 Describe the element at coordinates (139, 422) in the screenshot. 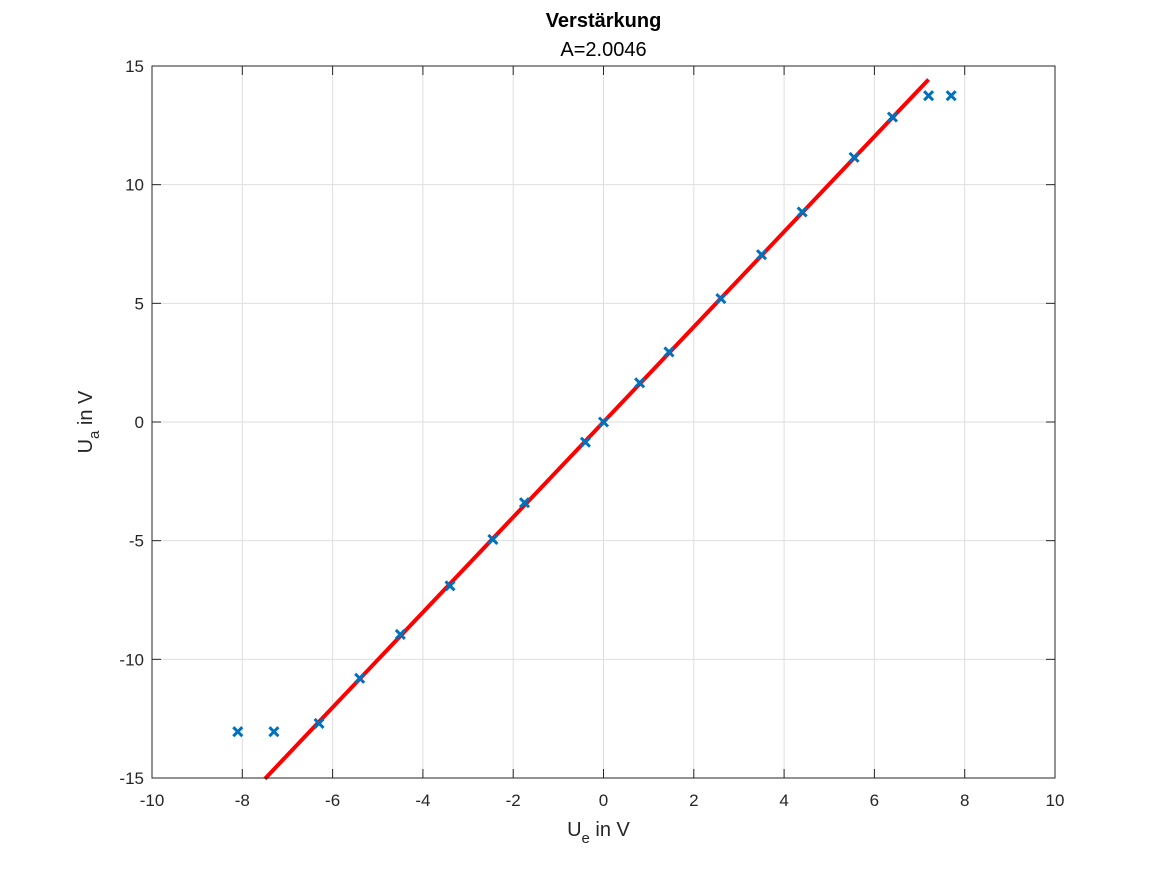

I see `y-tick-label: 0` at that location.